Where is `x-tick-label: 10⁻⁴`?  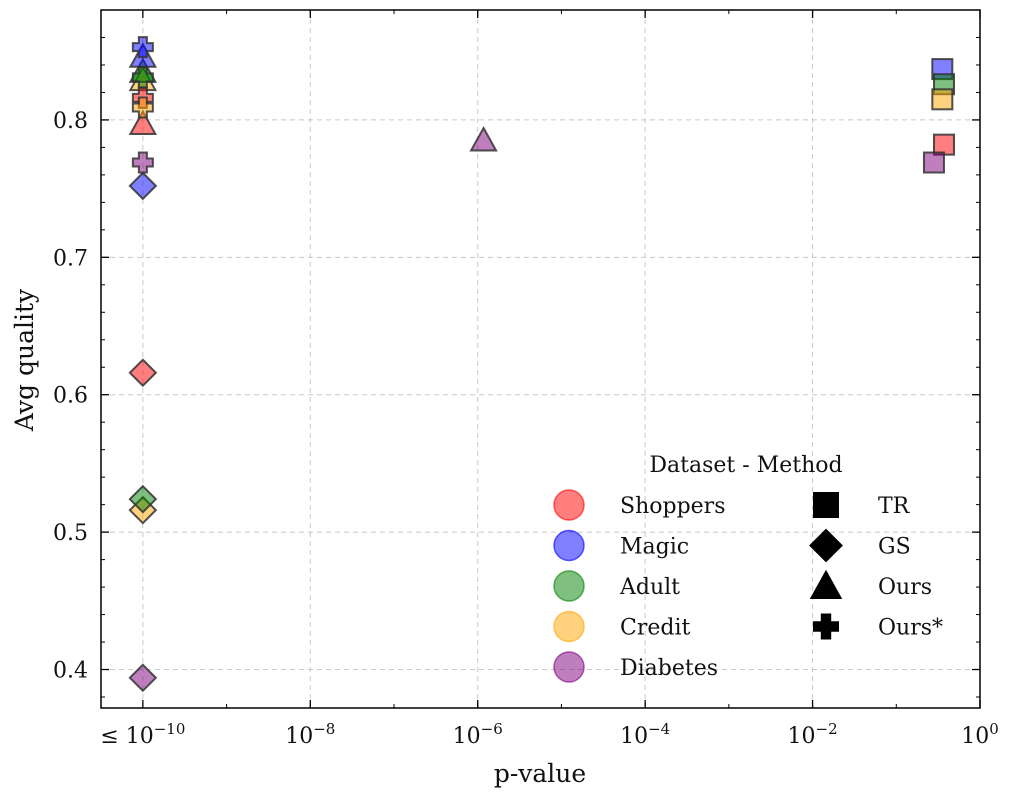 x-tick-label: 10⁻⁴ is located at coordinates (645, 734).